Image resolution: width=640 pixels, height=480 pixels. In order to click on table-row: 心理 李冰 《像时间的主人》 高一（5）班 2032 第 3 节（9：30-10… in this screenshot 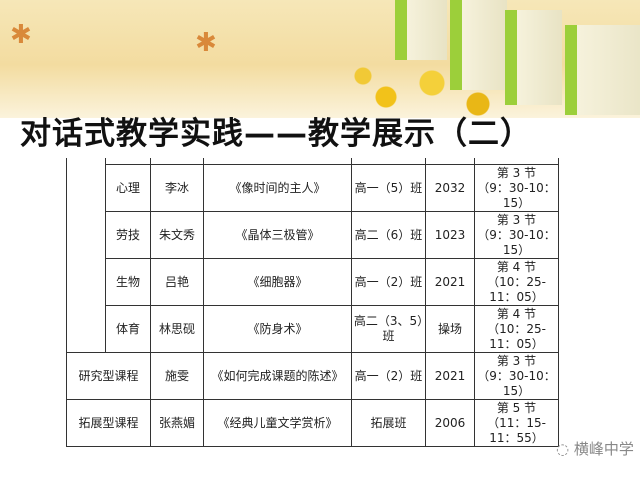, I will do `click(313, 188)`.